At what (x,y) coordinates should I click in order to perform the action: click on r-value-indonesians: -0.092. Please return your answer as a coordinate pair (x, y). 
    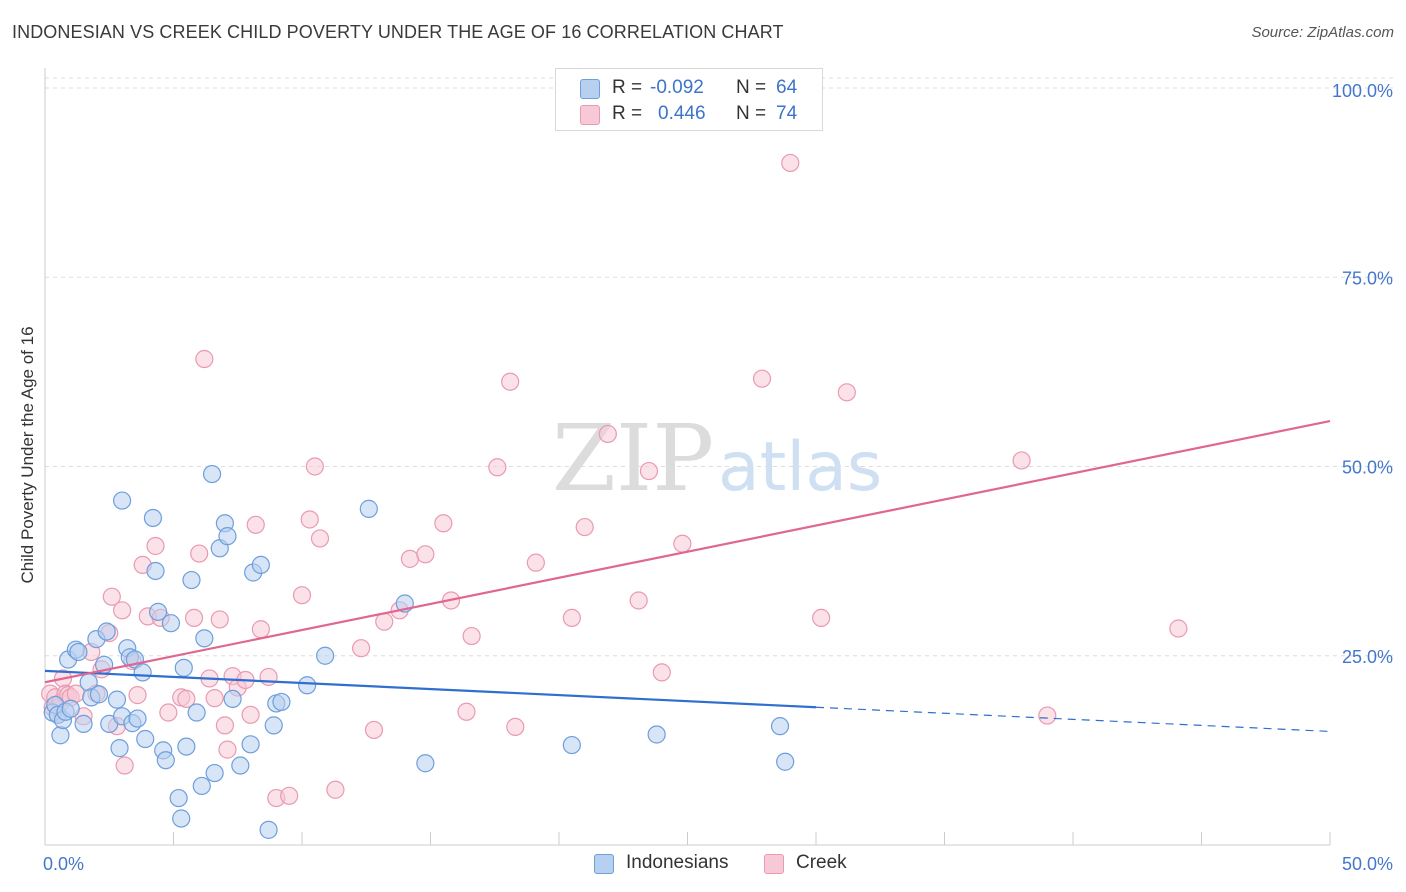
    Looking at the image, I should click on (677, 87).